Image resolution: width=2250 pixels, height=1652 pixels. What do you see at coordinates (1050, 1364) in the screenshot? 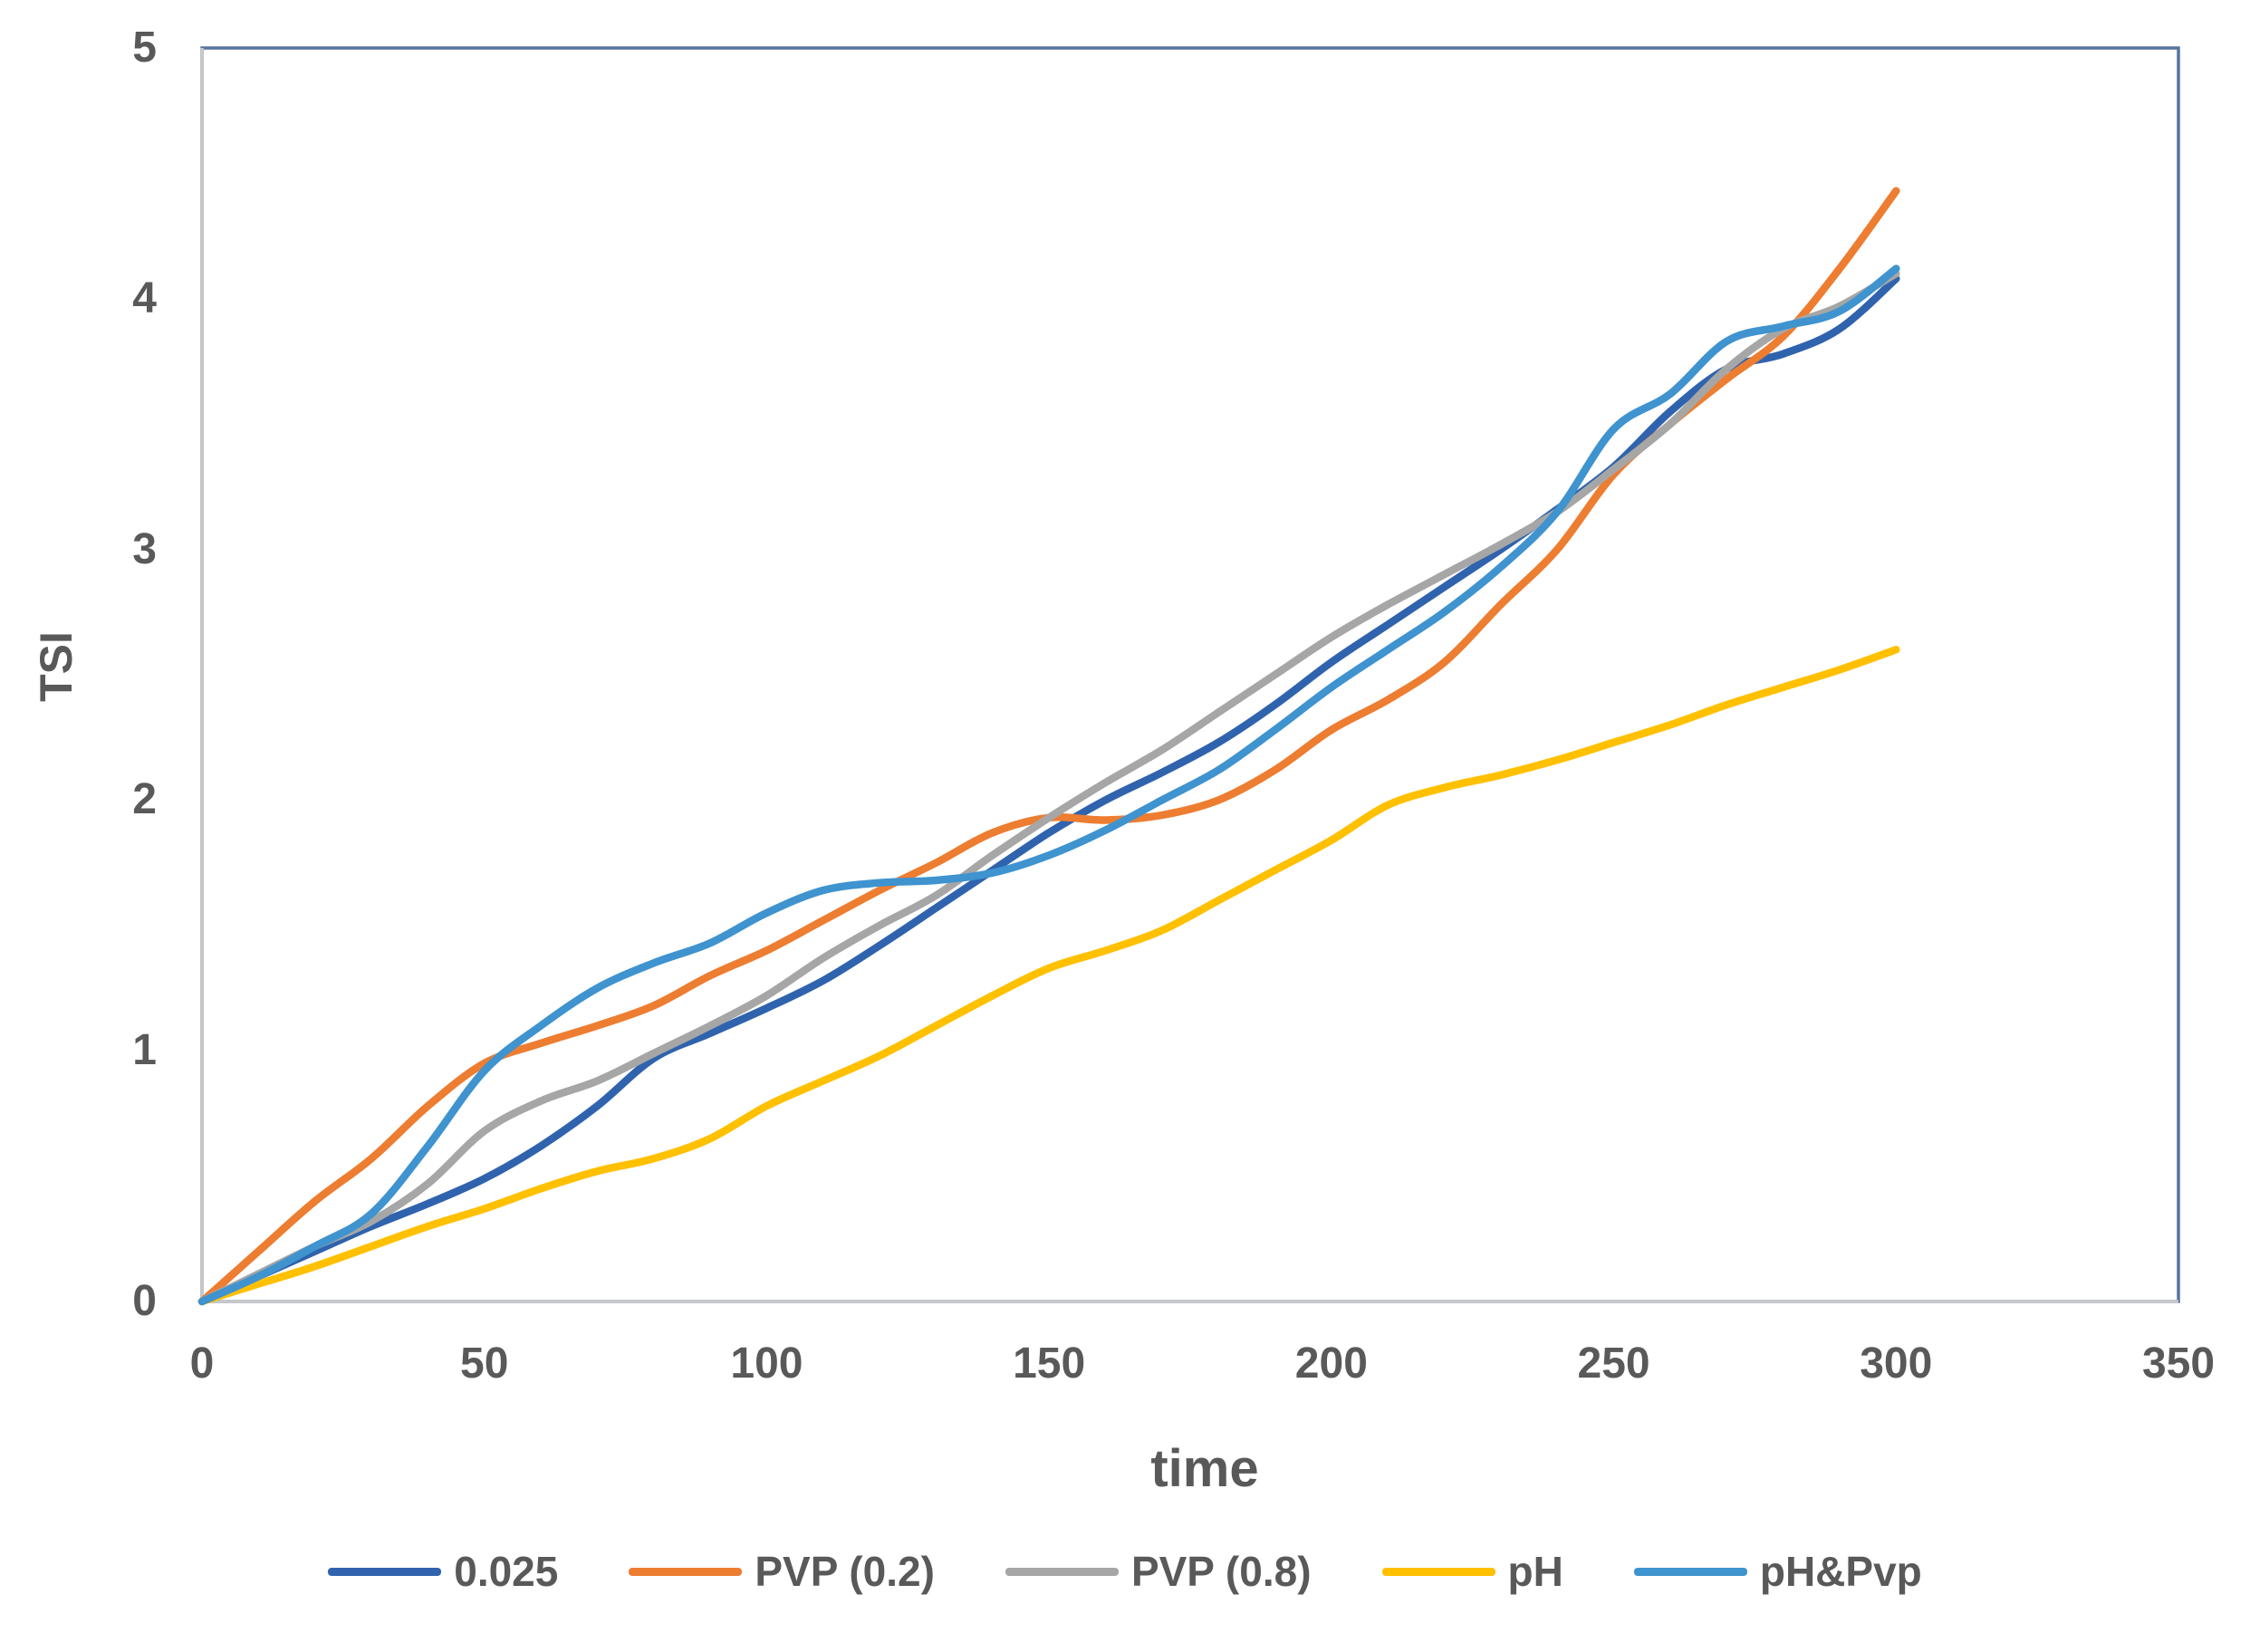
I see `x-tick-label: 150` at bounding box center [1050, 1364].